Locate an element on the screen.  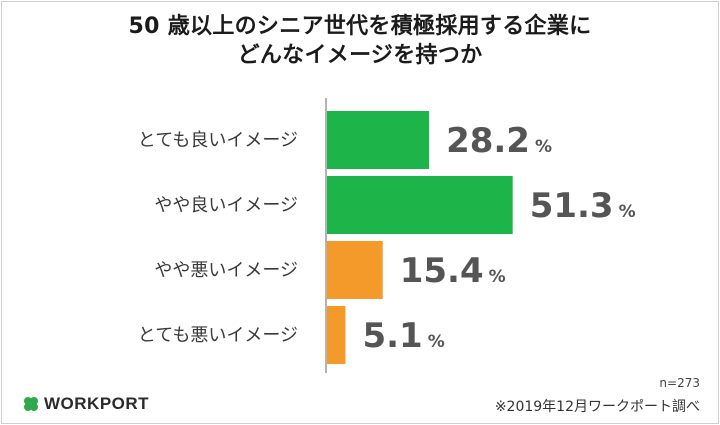
workport-logo: WORKPORT is located at coordinates (85, 404).